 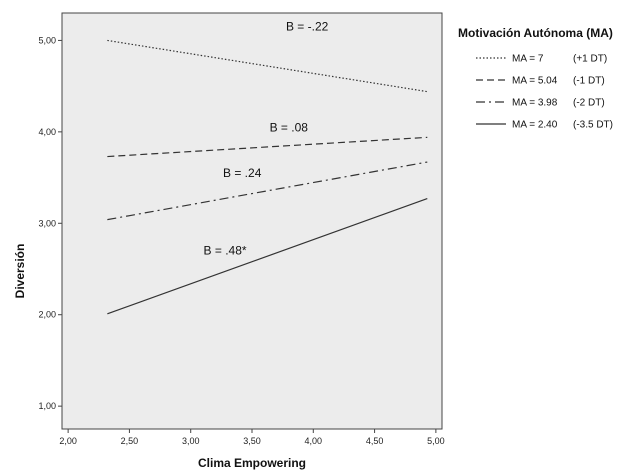 What do you see at coordinates (20, 271) in the screenshot?
I see `y-axis-title: Diversión` at bounding box center [20, 271].